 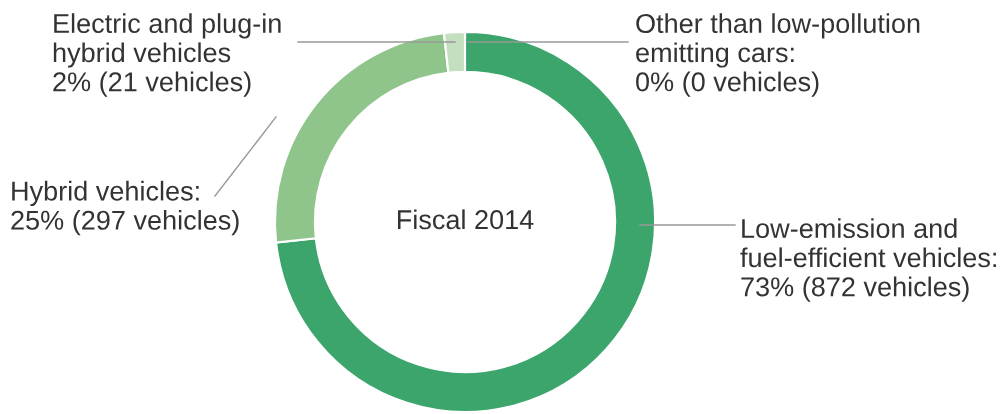 What do you see at coordinates (868, 260) in the screenshot?
I see `slice-label: Low-emission and fuel-efficient vehicles: 73% (872 vehicles)` at bounding box center [868, 260].